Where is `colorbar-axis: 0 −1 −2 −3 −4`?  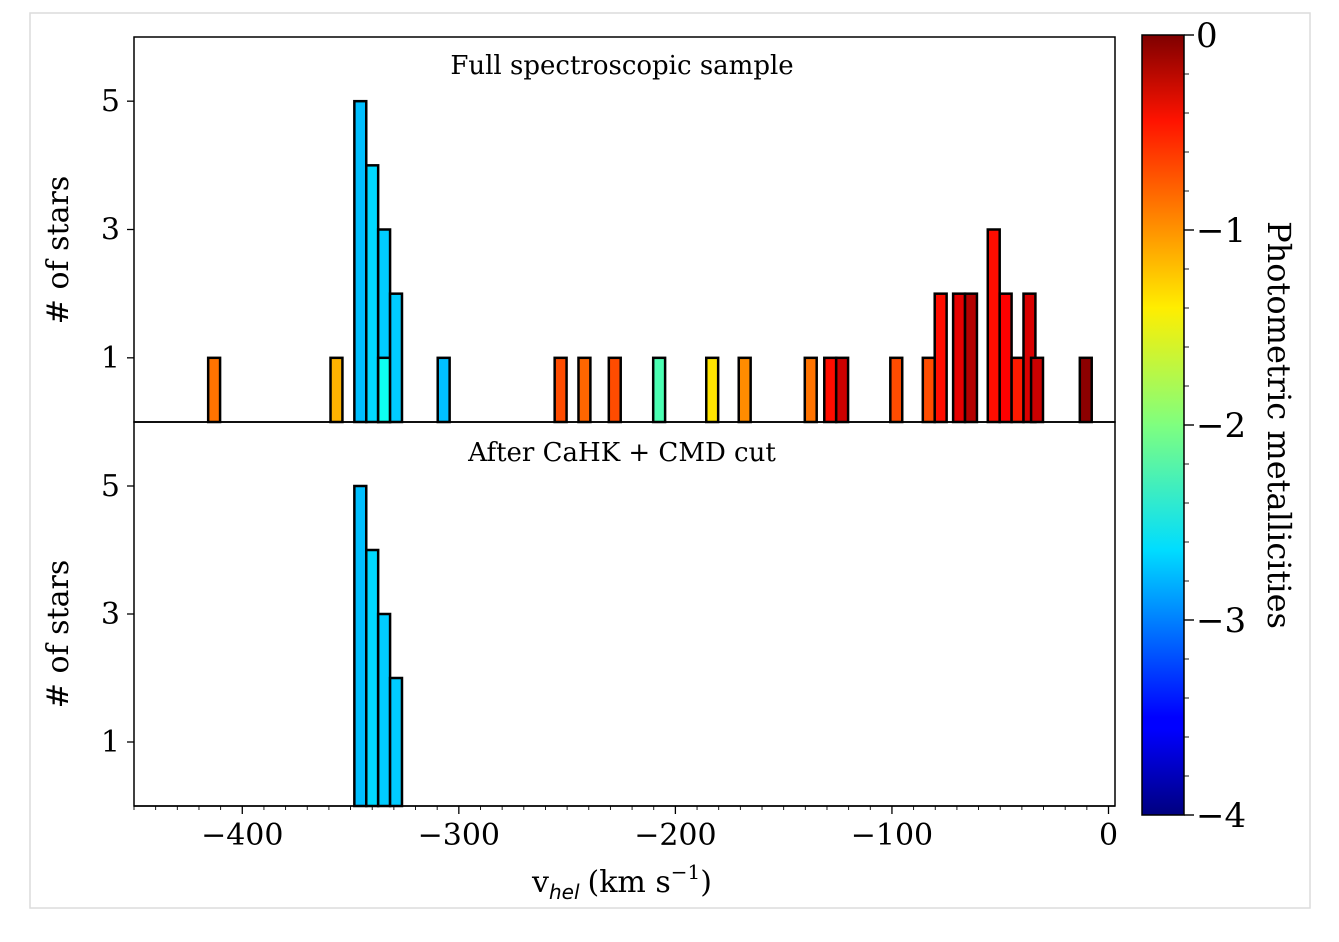
colorbar-axis: 0 −1 −2 −3 −4 is located at coordinates (1215, 426).